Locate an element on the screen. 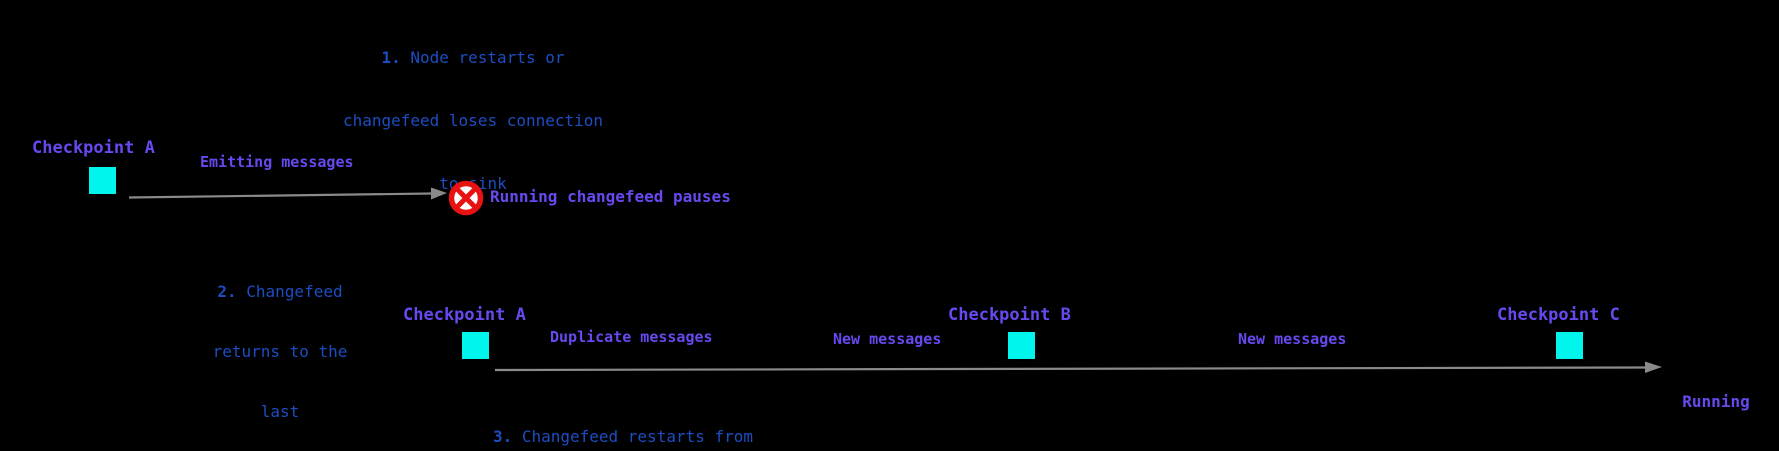  t2-resume-line1: Running is located at coordinates (1716, 401).